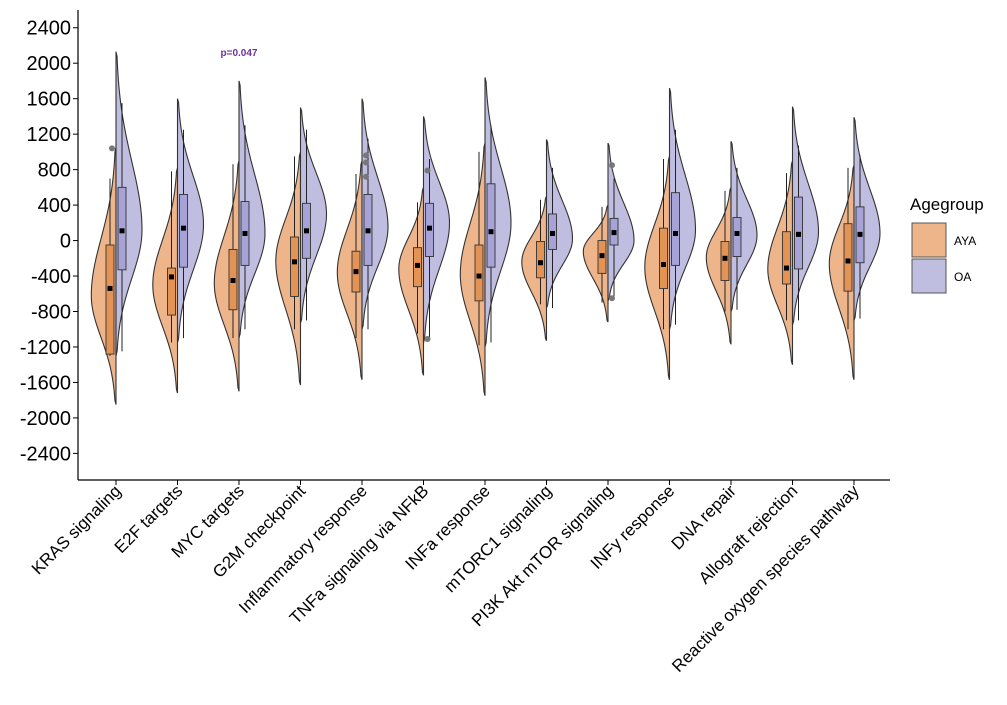 The height and width of the screenshot is (705, 1007). I want to click on annotation-layer: p=0.047, so click(239, 53).